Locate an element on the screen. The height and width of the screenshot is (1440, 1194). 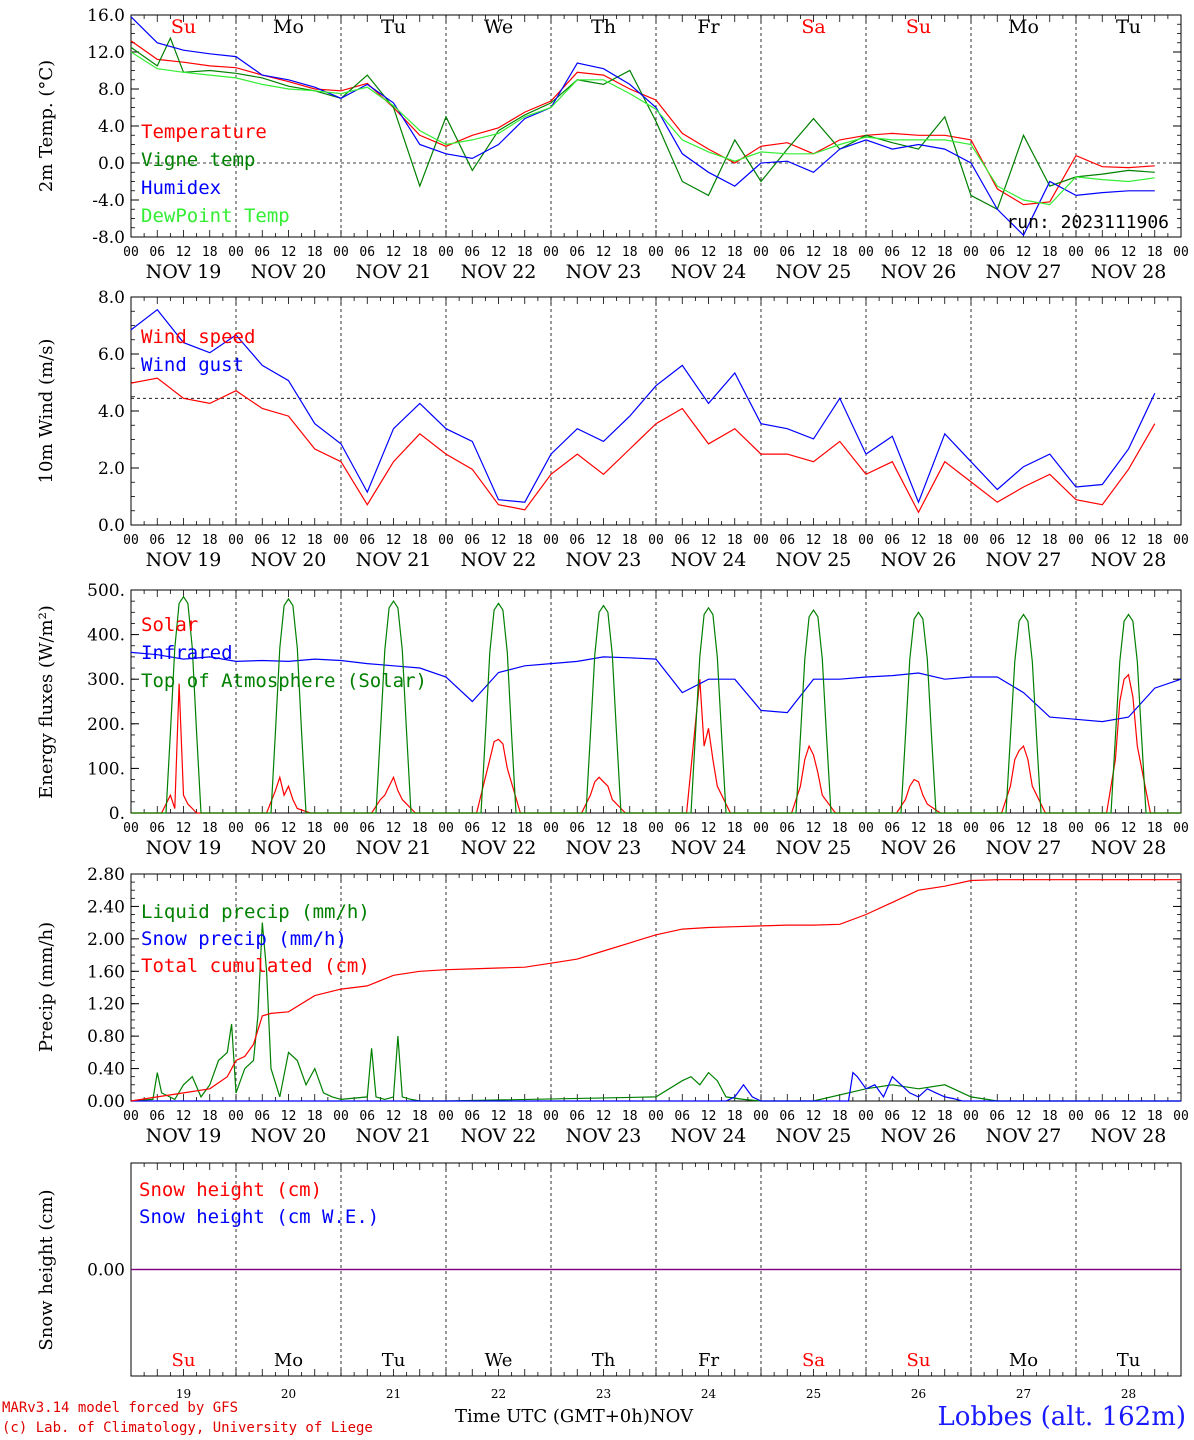
bottom-weekday-label: Tu is located at coordinates (1129, 1360).